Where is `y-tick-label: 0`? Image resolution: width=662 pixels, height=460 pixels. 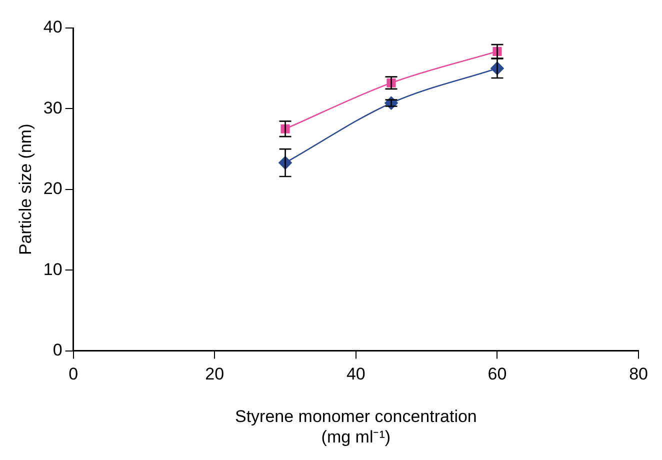
y-tick-label: 0 is located at coordinates (57, 350).